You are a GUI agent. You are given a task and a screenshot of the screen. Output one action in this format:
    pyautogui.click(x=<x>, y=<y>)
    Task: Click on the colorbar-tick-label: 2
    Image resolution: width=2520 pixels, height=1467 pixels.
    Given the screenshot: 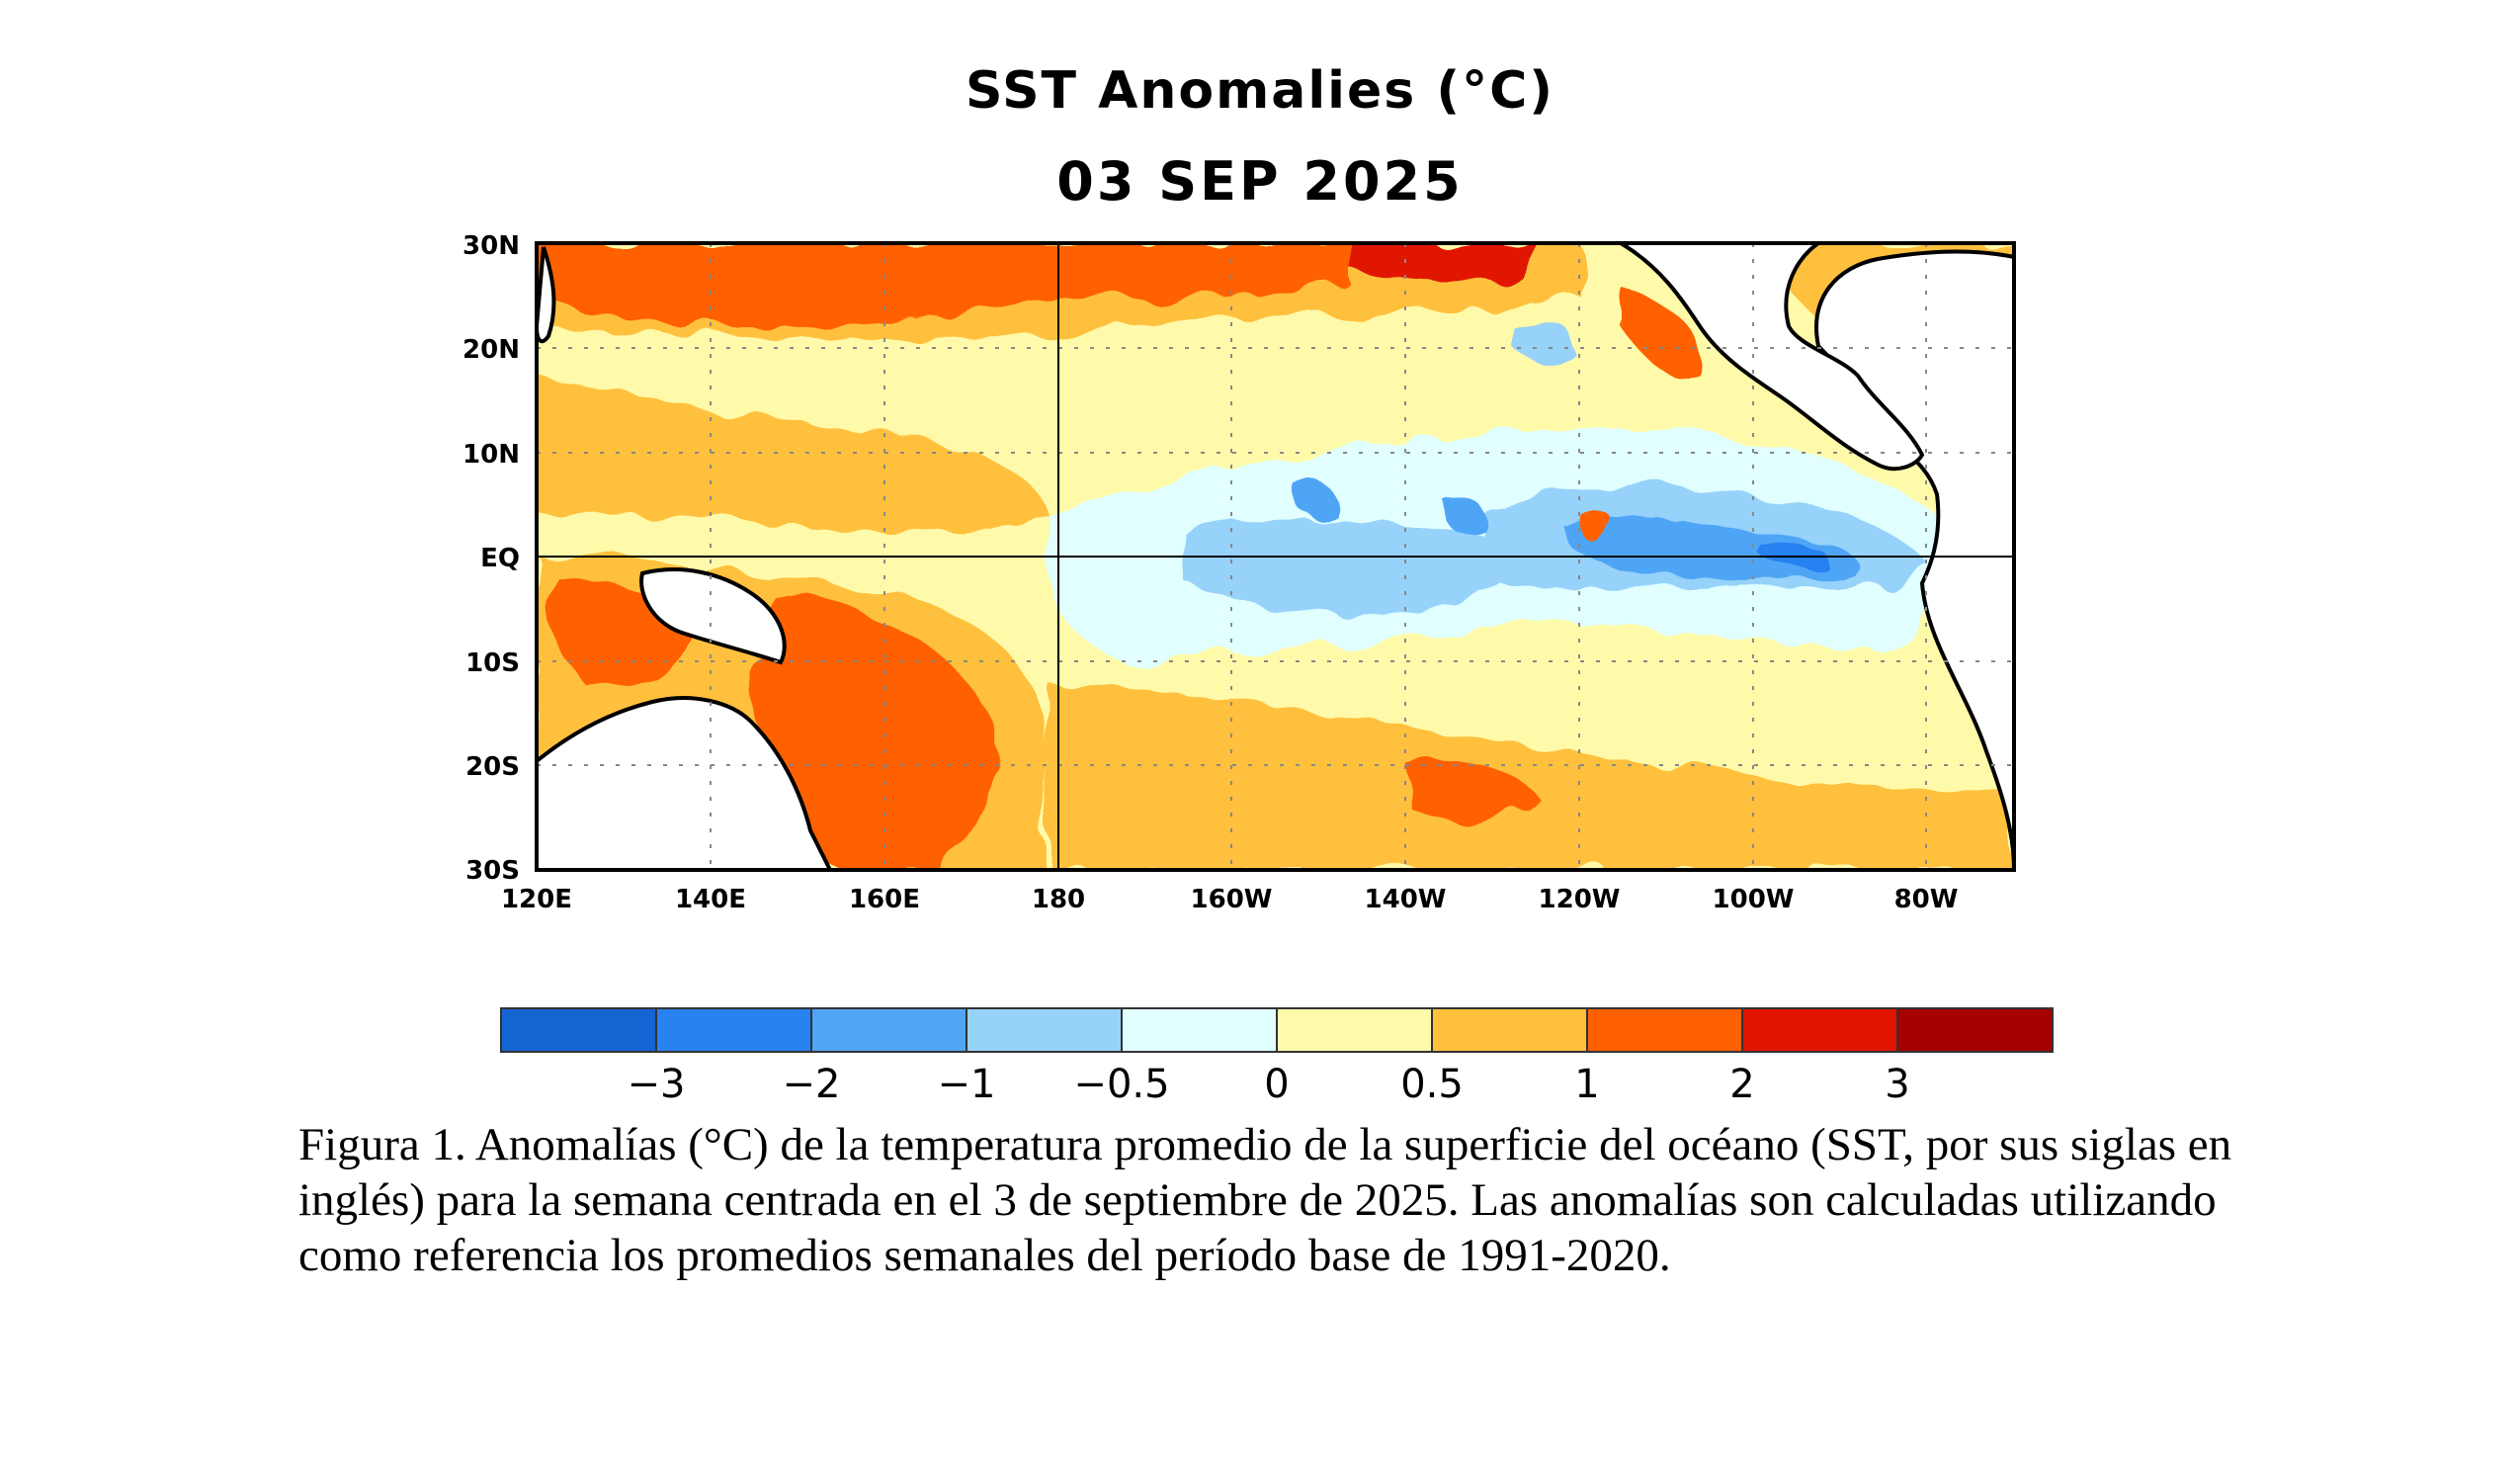 What is the action you would take?
    pyautogui.click(x=1741, y=1084)
    